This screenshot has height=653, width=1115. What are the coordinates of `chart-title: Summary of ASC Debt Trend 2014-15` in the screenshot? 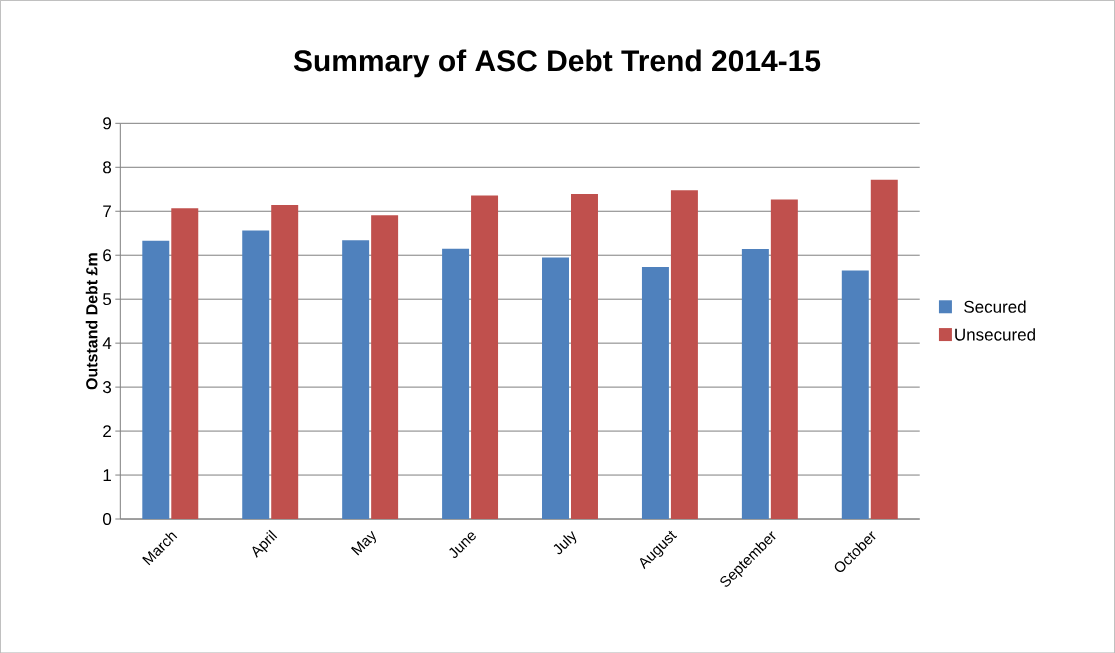 It's located at (557, 63).